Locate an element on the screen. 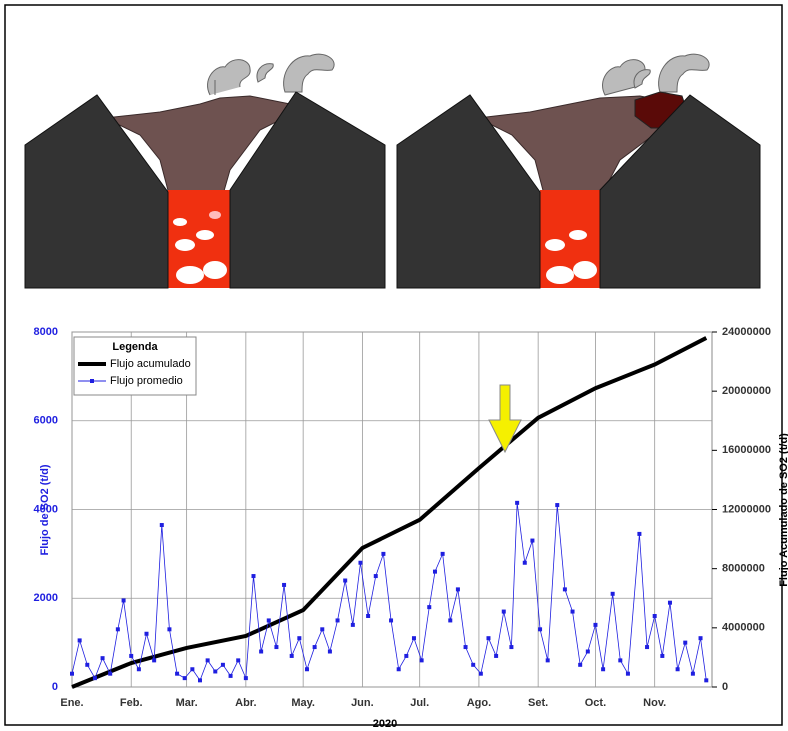 The image size is (788, 731). legend-title: Legenda is located at coordinates (135, 347).